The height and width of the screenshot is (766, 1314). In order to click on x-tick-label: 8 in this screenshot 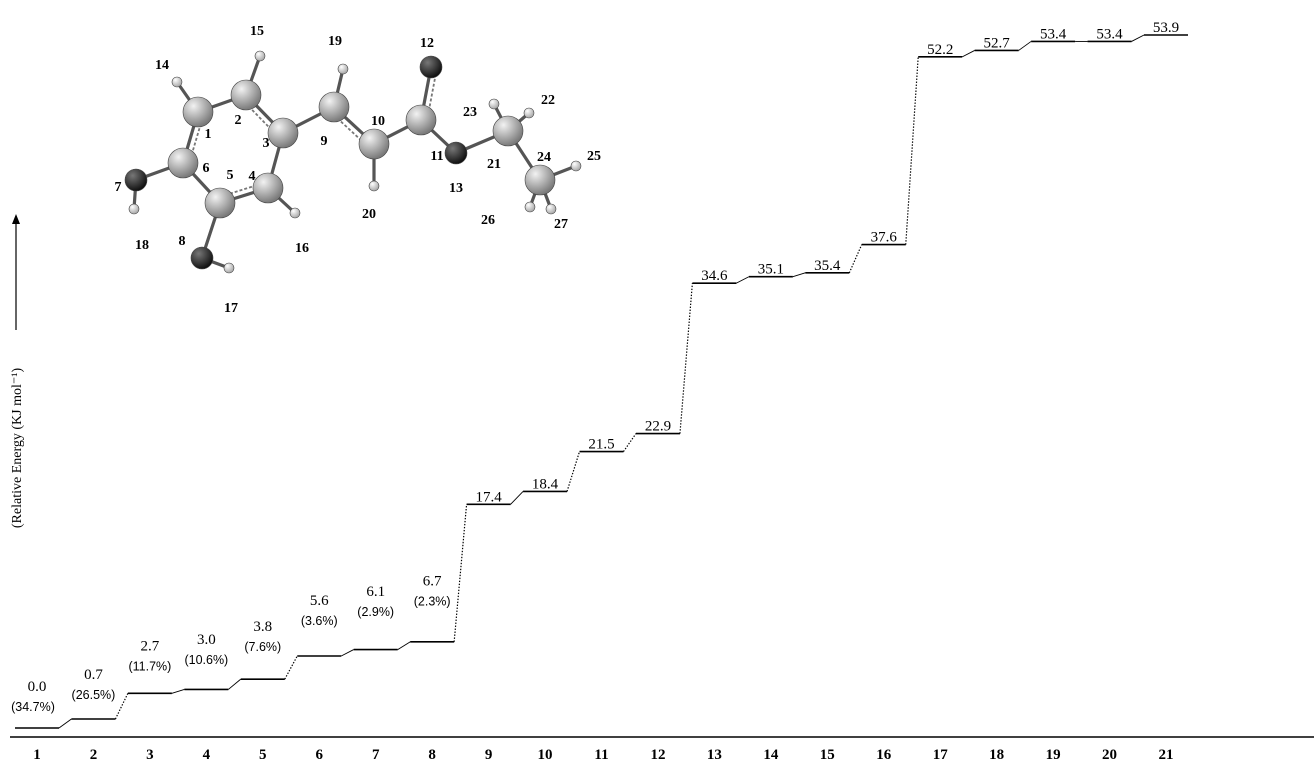, I will do `click(432, 755)`.